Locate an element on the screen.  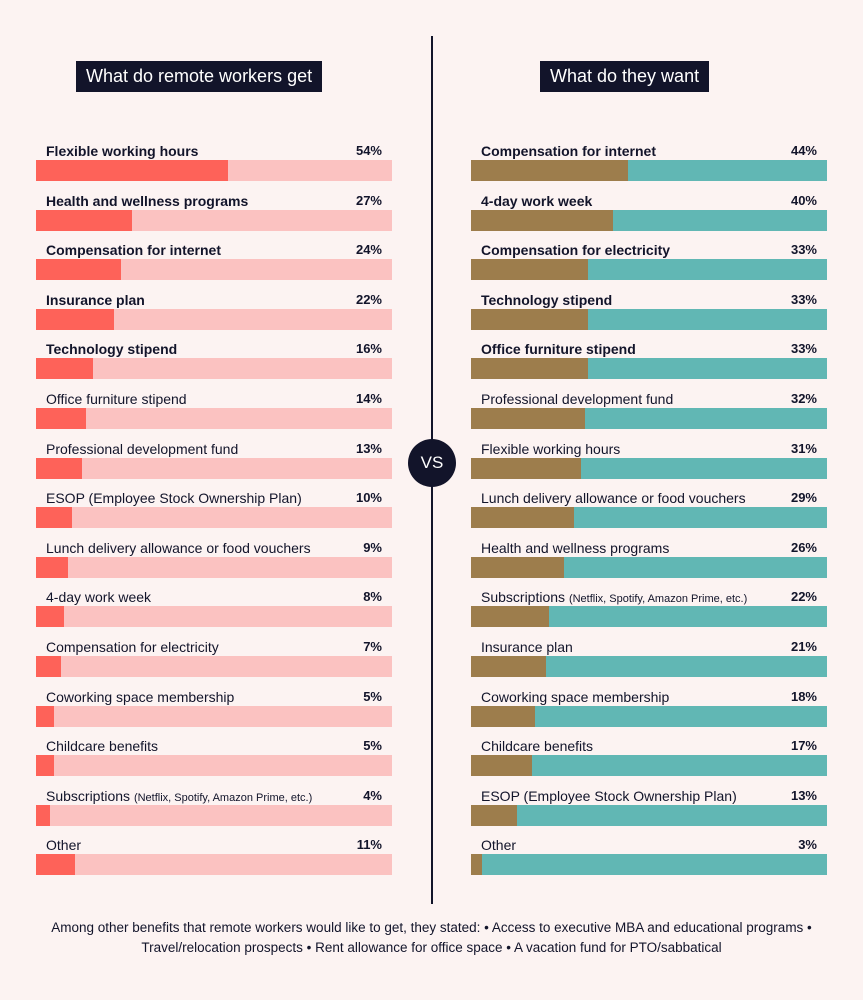
get-value-label: 54% is located at coordinates (368, 150).